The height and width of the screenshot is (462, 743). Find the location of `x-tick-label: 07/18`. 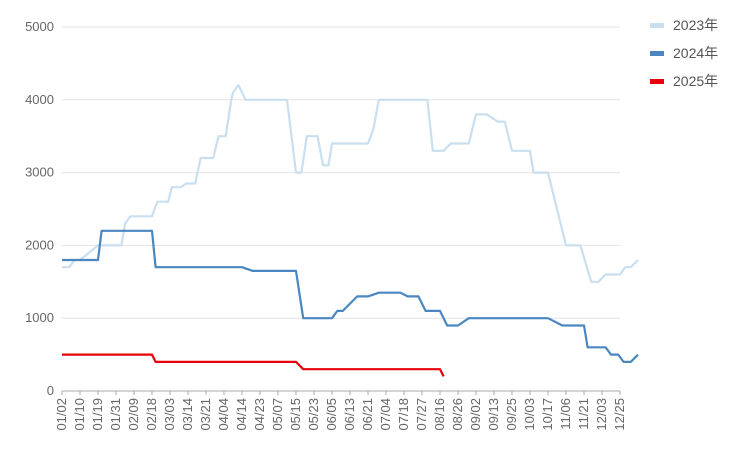

x-tick-label: 07/18 is located at coordinates (403, 414).